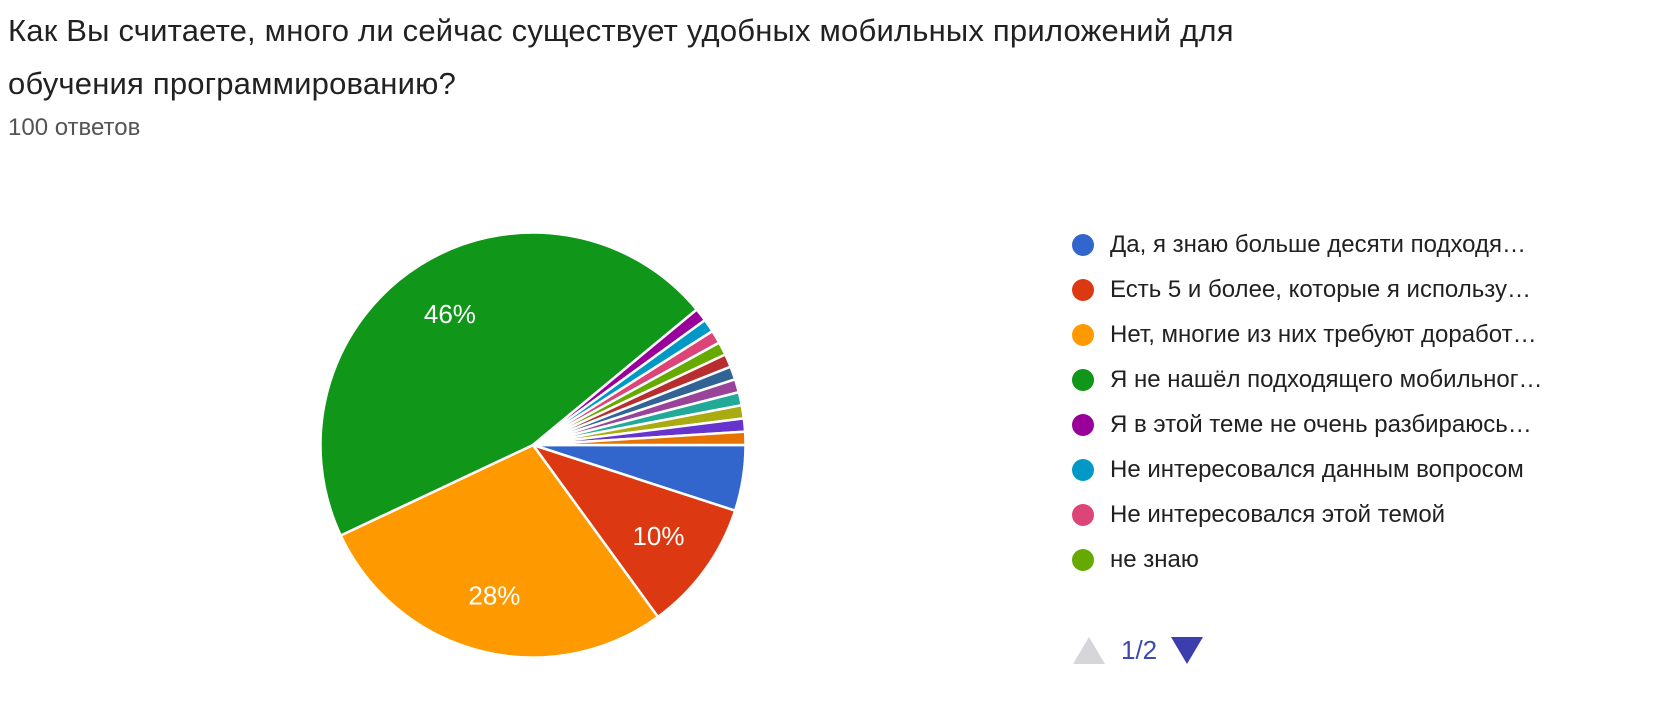  Describe the element at coordinates (232, 83) in the screenshot. I see `question-title-line-2: обучения программированию?` at that location.